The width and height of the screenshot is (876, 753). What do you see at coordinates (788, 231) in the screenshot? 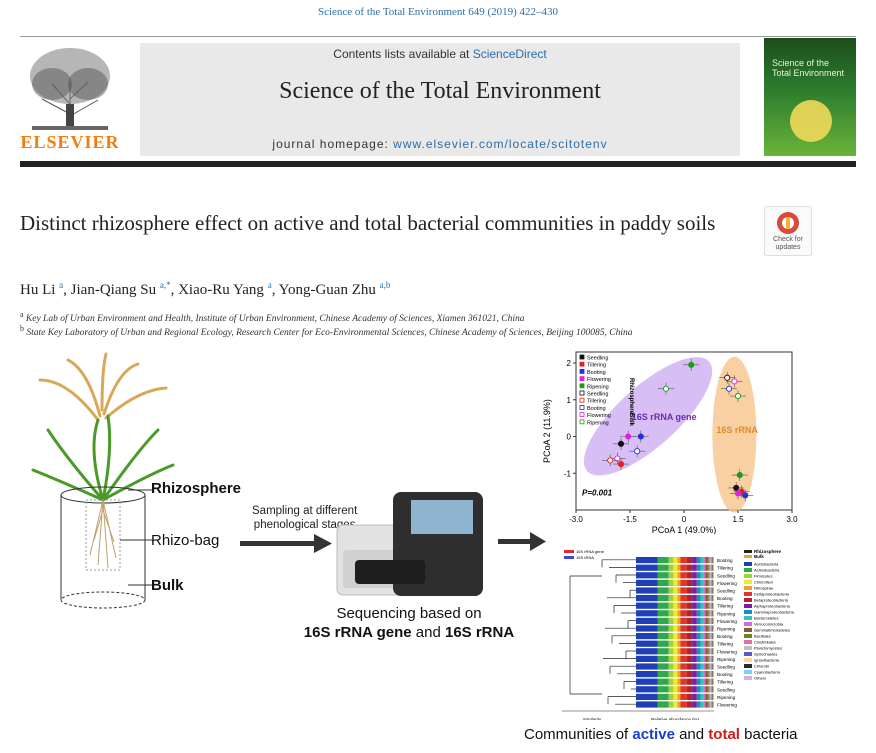
I see `check-for-updates-button: Check for updates` at bounding box center [788, 231].